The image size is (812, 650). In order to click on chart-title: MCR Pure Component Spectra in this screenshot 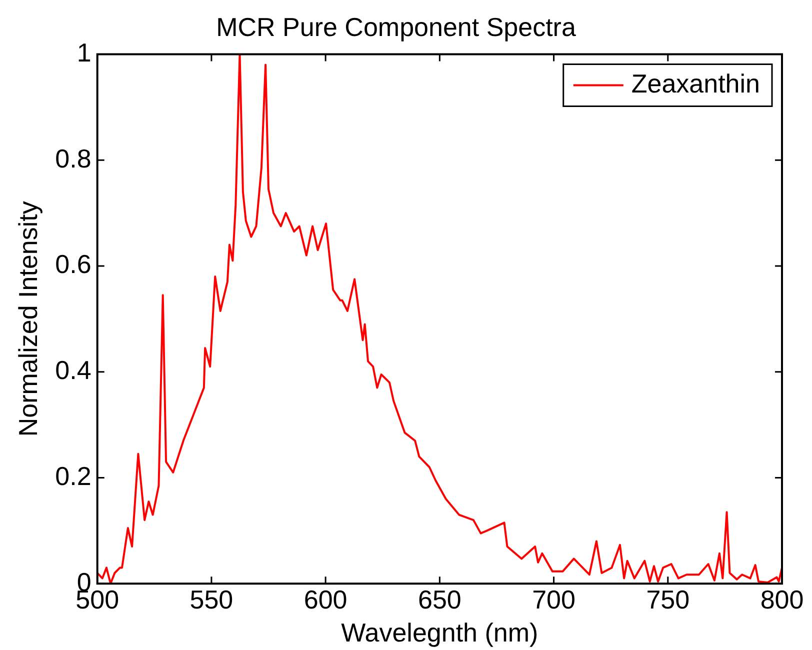, I will do `click(396, 27)`.